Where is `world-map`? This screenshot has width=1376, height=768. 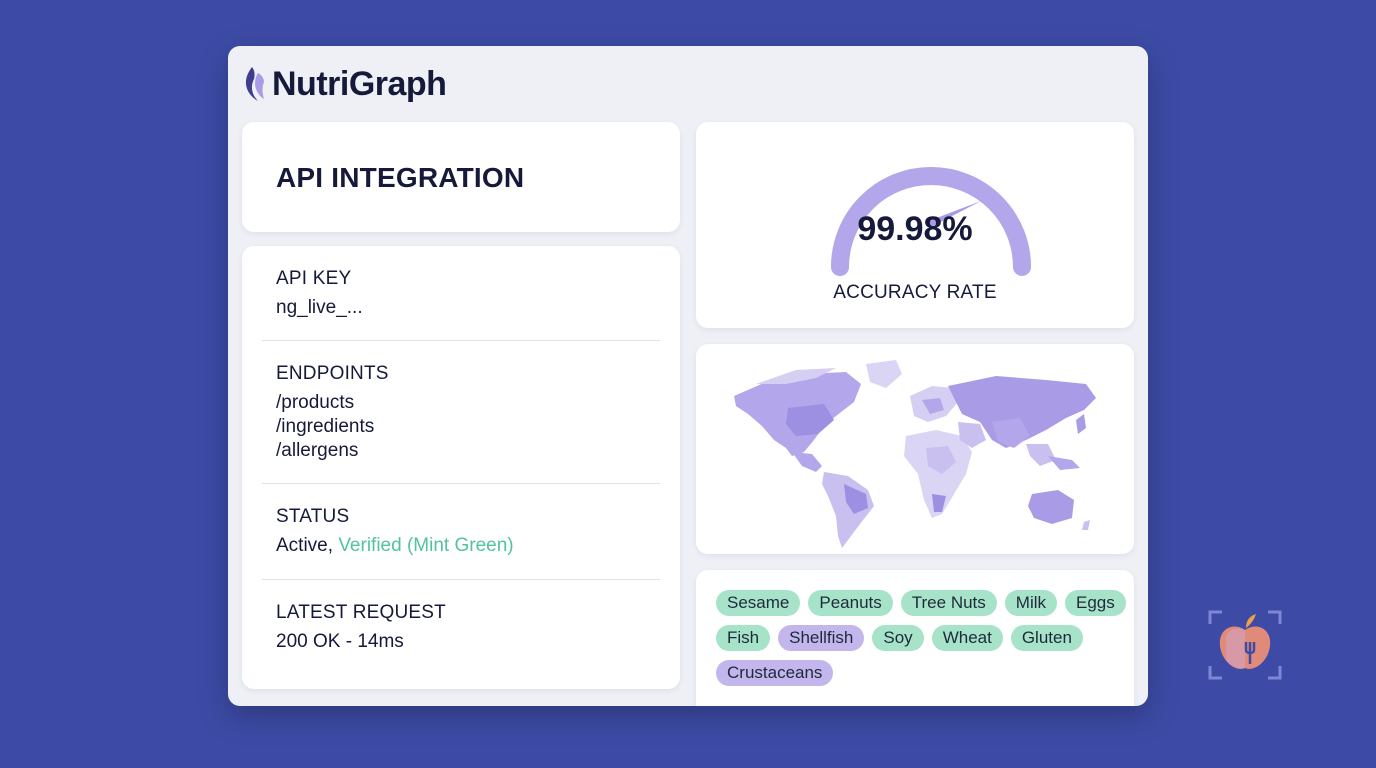
world-map is located at coordinates (915, 454).